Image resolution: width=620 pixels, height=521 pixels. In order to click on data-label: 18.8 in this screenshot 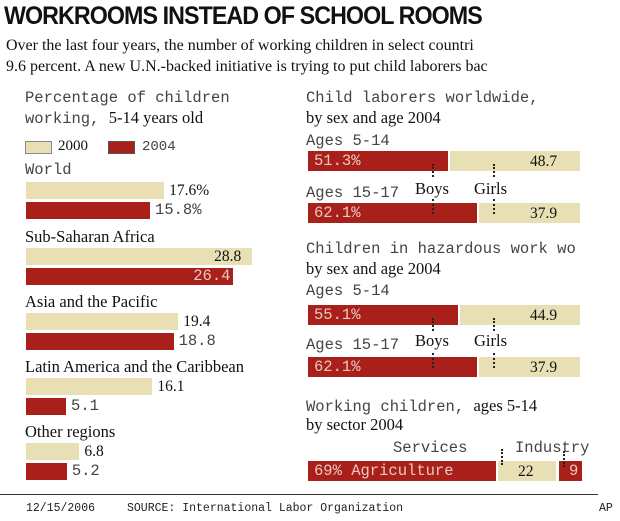, I will do `click(197, 341)`.